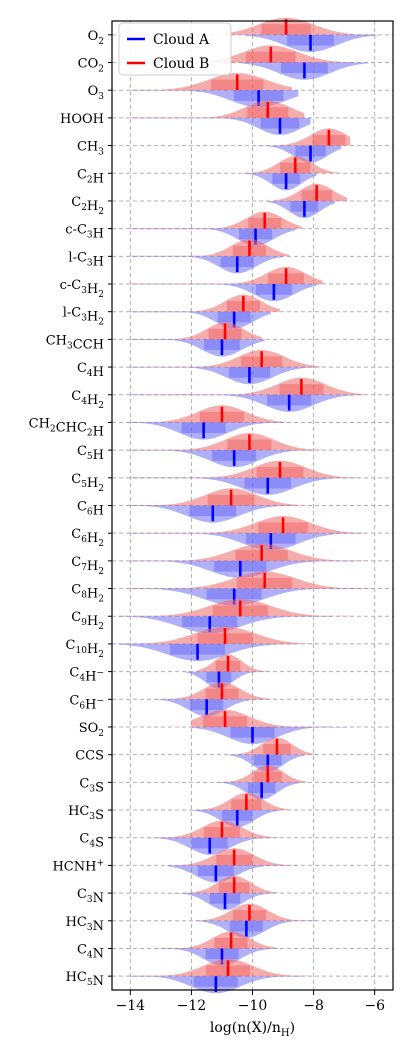 The width and height of the screenshot is (410, 1051). I want to click on category-label: C6H2, so click(87, 538).